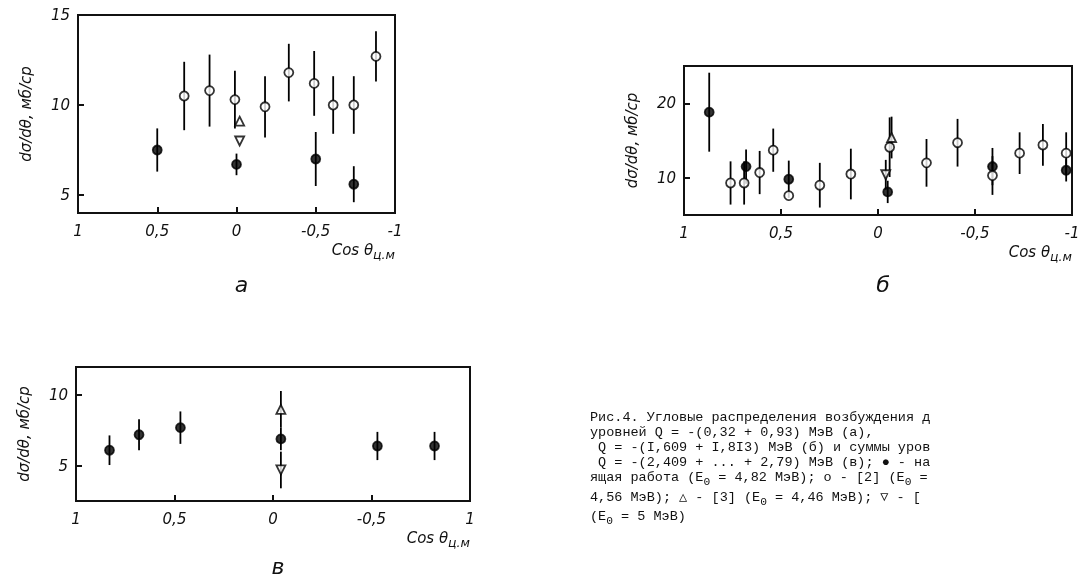  What do you see at coordinates (883, 284) in the screenshot?
I see `text: б` at bounding box center [883, 284].